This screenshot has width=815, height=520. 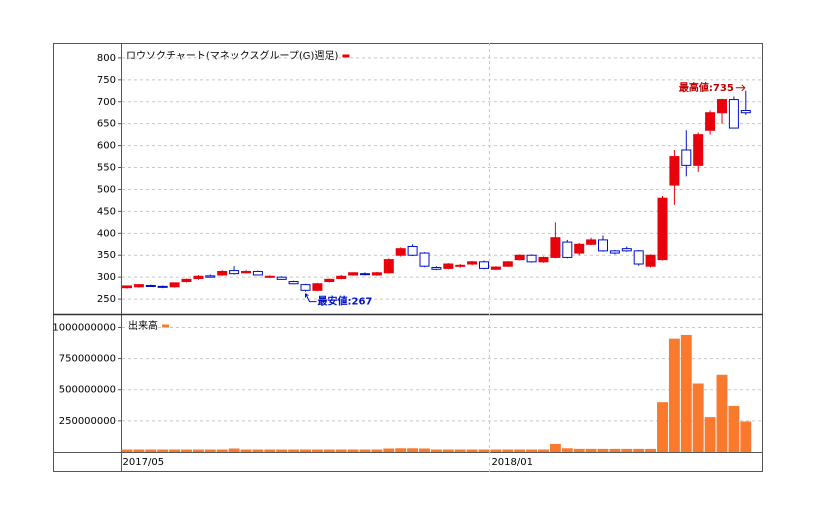 What do you see at coordinates (106, 124) in the screenshot?
I see `y-tick-label: 650` at bounding box center [106, 124].